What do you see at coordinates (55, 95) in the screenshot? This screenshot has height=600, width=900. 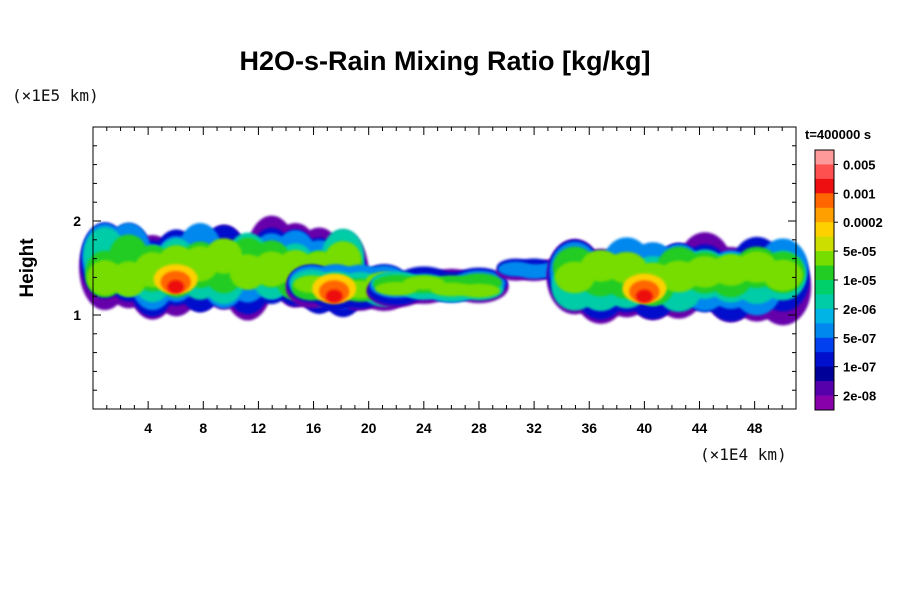 I see `y-axis-unit: (×1E5 km)` at bounding box center [55, 95].